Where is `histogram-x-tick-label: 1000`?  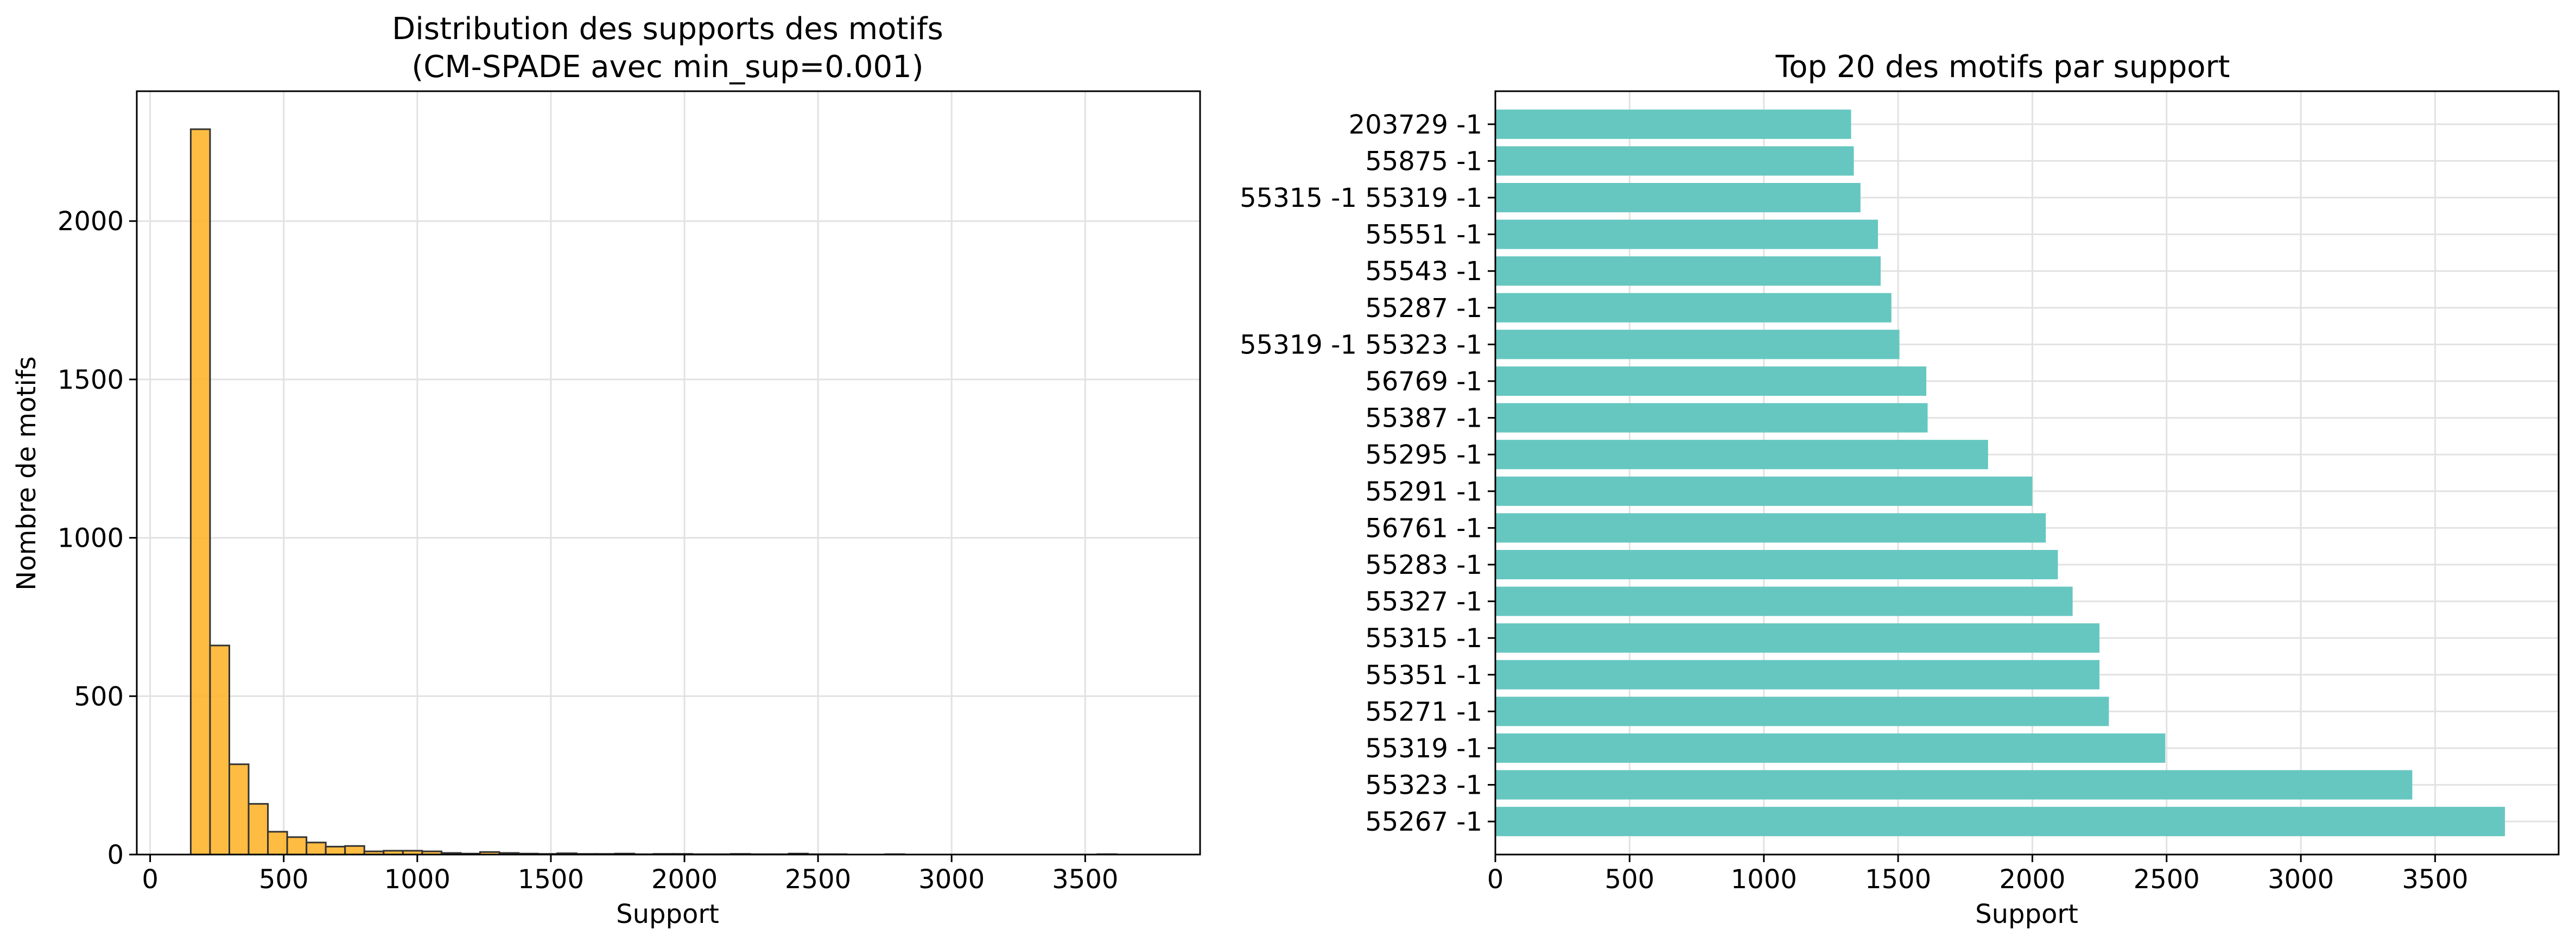 histogram-x-tick-label: 1000 is located at coordinates (417, 879).